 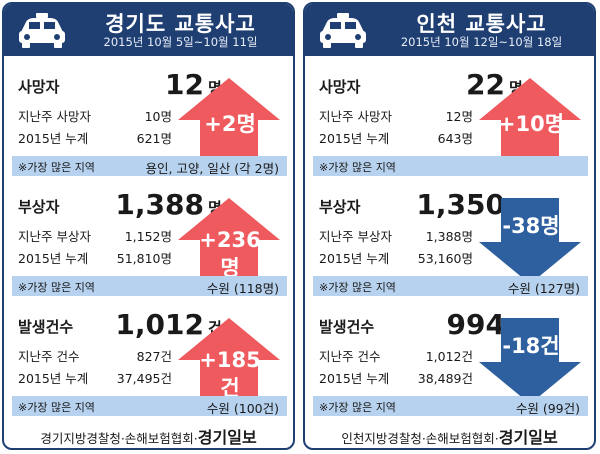 What do you see at coordinates (144, 378) in the screenshot?
I see `cumulative-value: 37,495건` at bounding box center [144, 378].